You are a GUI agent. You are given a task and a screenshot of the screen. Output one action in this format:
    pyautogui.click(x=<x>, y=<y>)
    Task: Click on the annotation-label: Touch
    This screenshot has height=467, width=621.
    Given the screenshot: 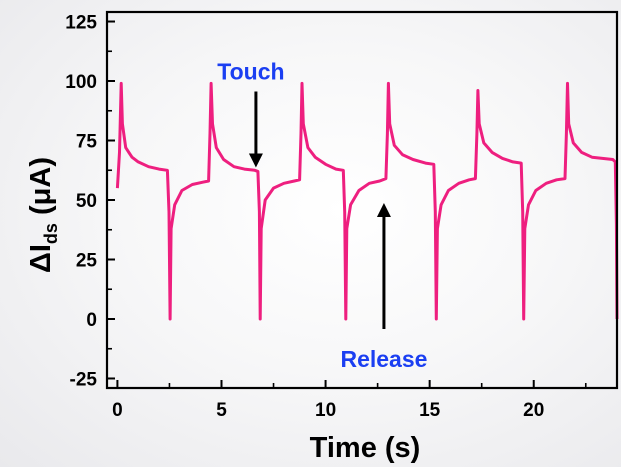 What is the action you would take?
    pyautogui.click(x=250, y=71)
    